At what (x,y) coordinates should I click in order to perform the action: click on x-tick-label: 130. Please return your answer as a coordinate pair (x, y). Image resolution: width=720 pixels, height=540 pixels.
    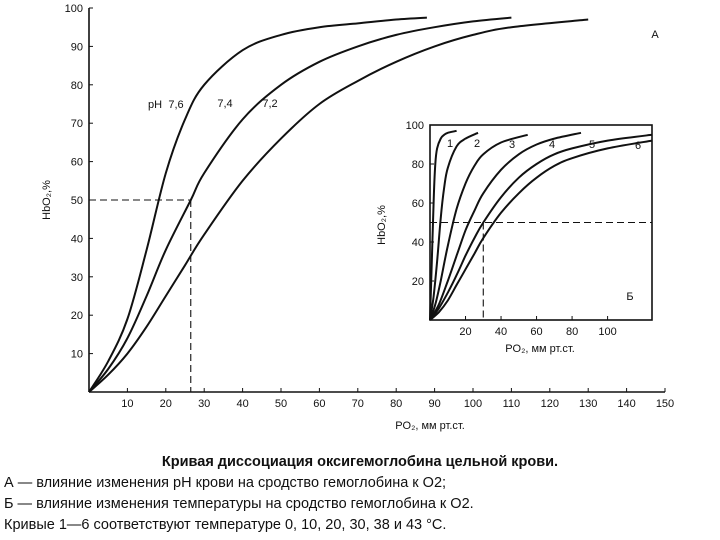
    Looking at the image, I should click on (588, 404).